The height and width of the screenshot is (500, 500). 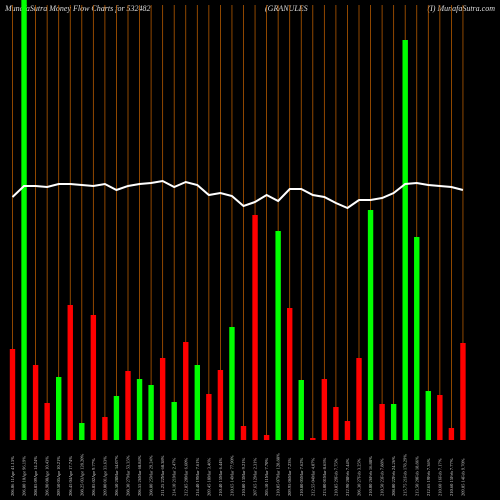 I want to click on x-tick-label: 206.30 27Feb 3.25%, so click(x=359, y=477).